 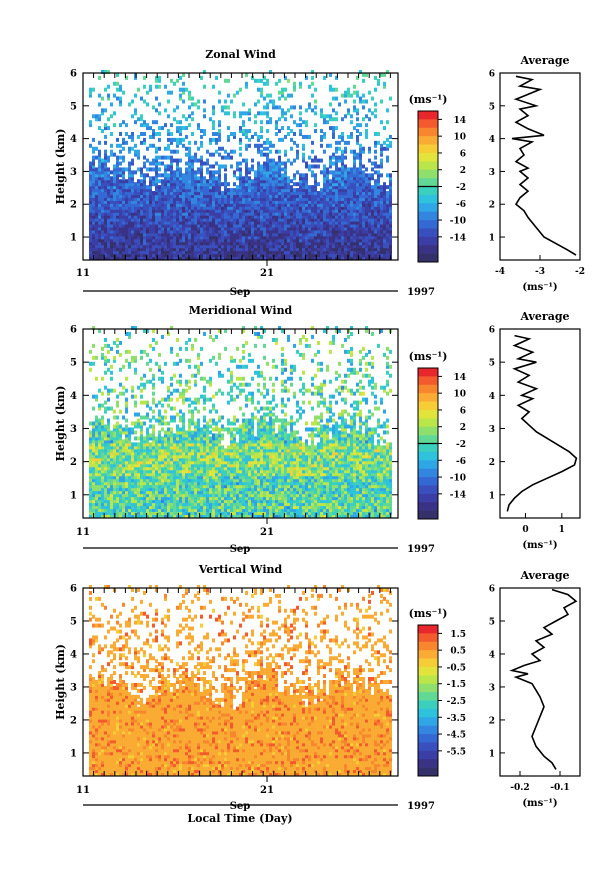 I want to click on colorbar-swatch, so click(x=428, y=224).